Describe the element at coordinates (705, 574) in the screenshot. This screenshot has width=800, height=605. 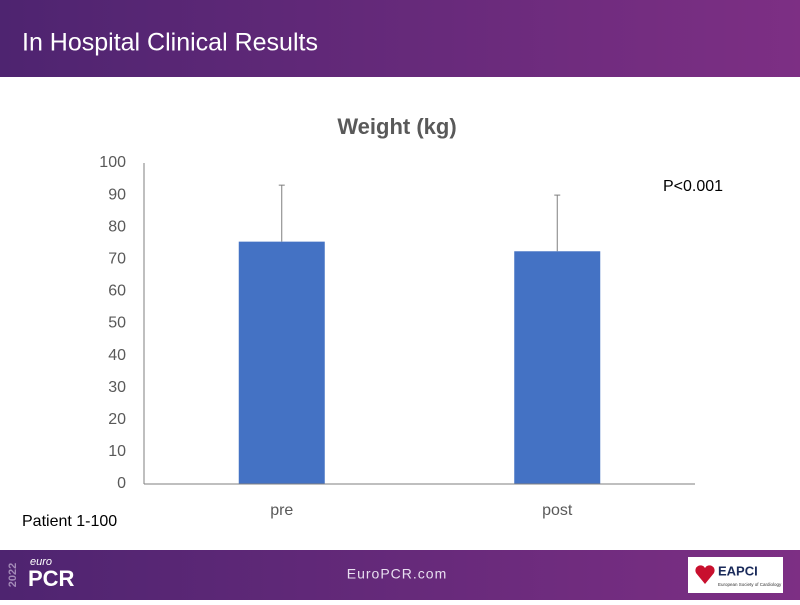
I see `partner-heart` at that location.